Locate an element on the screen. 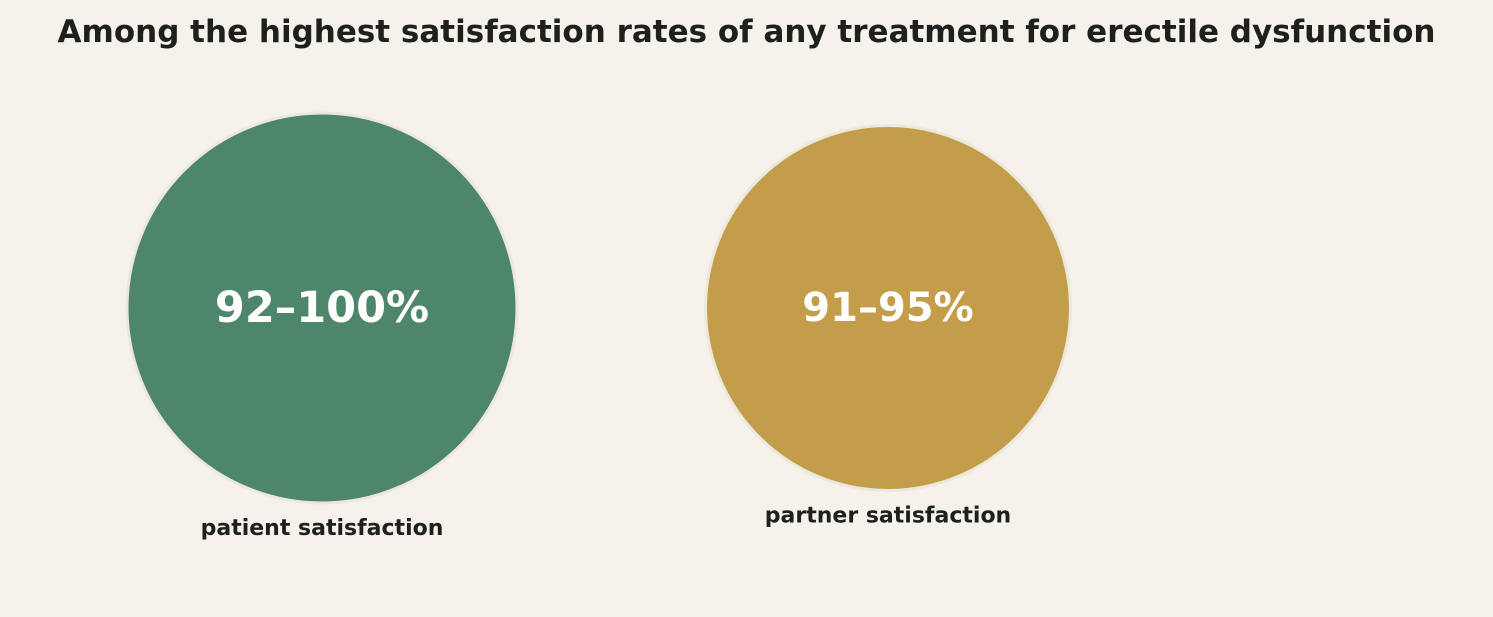 Image resolution: width=1493 pixels, height=617 pixels. bubble-value-label: 91–95% is located at coordinates (887, 308).